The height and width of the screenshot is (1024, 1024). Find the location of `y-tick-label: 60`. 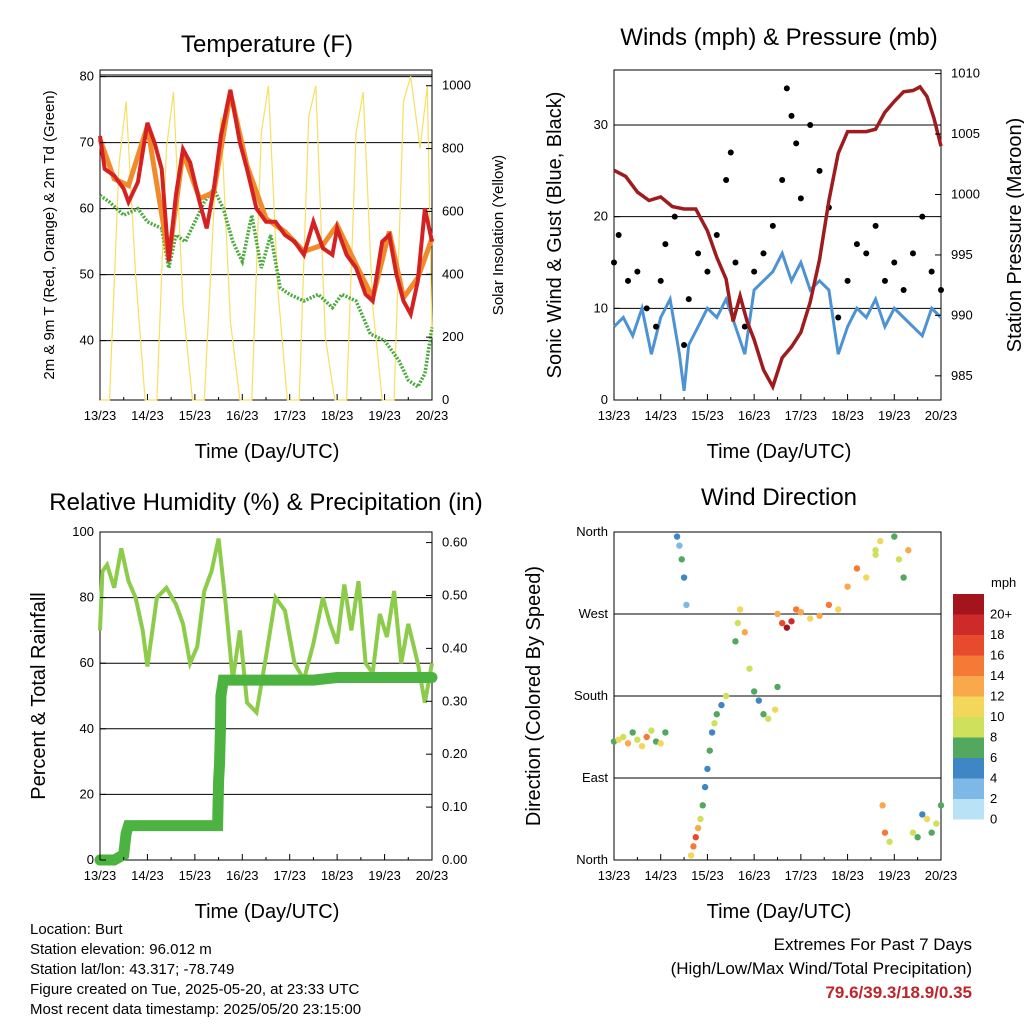

y-tick-label: 60 is located at coordinates (87, 208).